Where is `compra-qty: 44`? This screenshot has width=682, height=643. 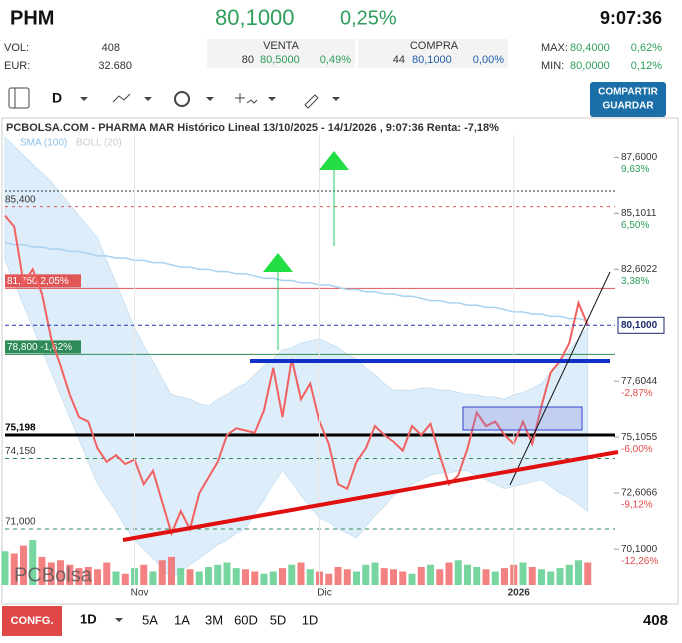 compra-qty: 44 is located at coordinates (399, 60).